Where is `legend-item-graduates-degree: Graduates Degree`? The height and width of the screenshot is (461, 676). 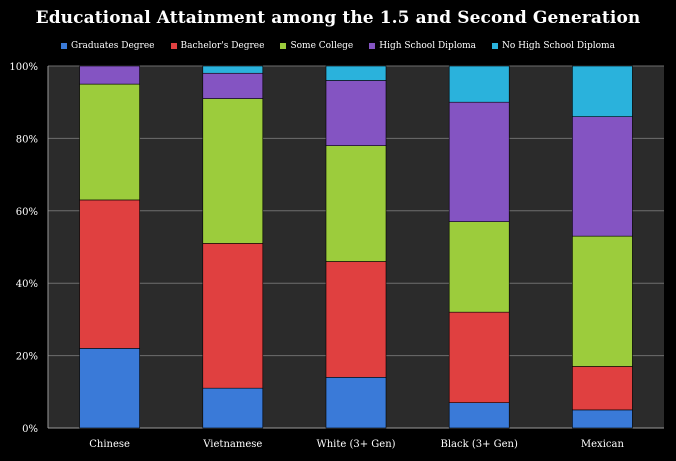
legend-item-graduates-degree: Graduates Degree is located at coordinates (108, 46).